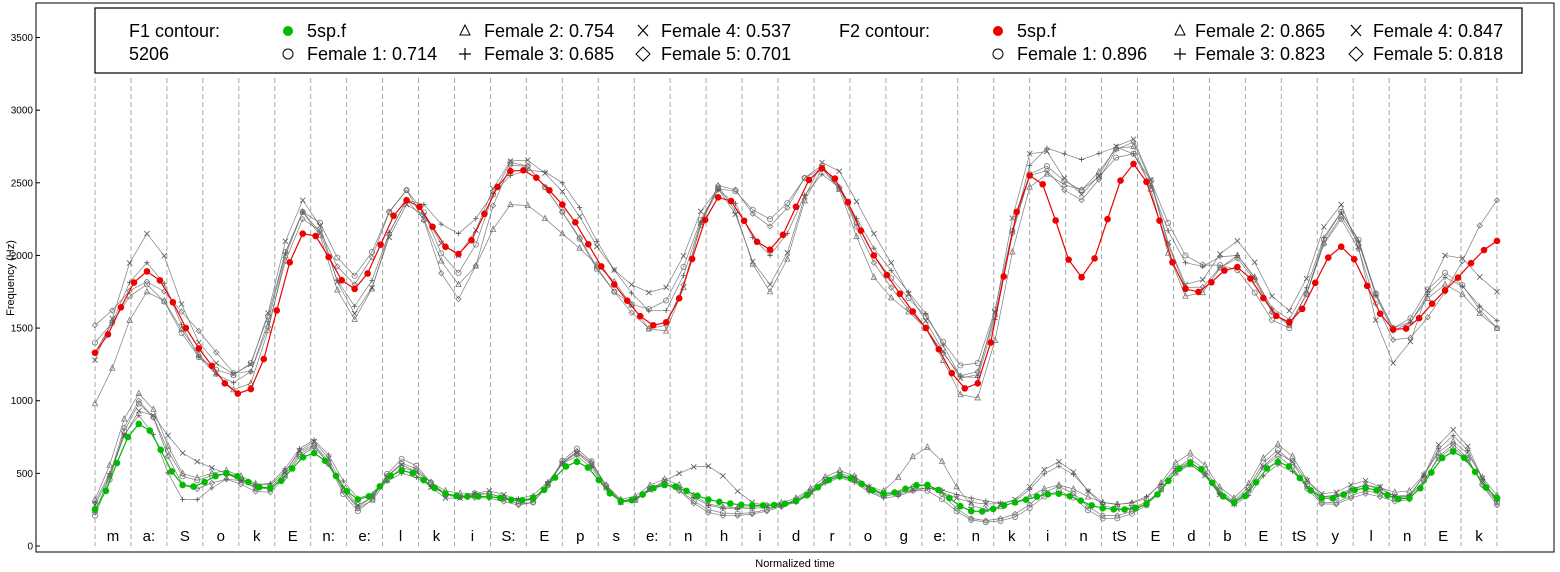 The image size is (1560, 572). What do you see at coordinates (1180, 54) in the screenshot?
I see `legend-f2-female3-marker` at bounding box center [1180, 54].